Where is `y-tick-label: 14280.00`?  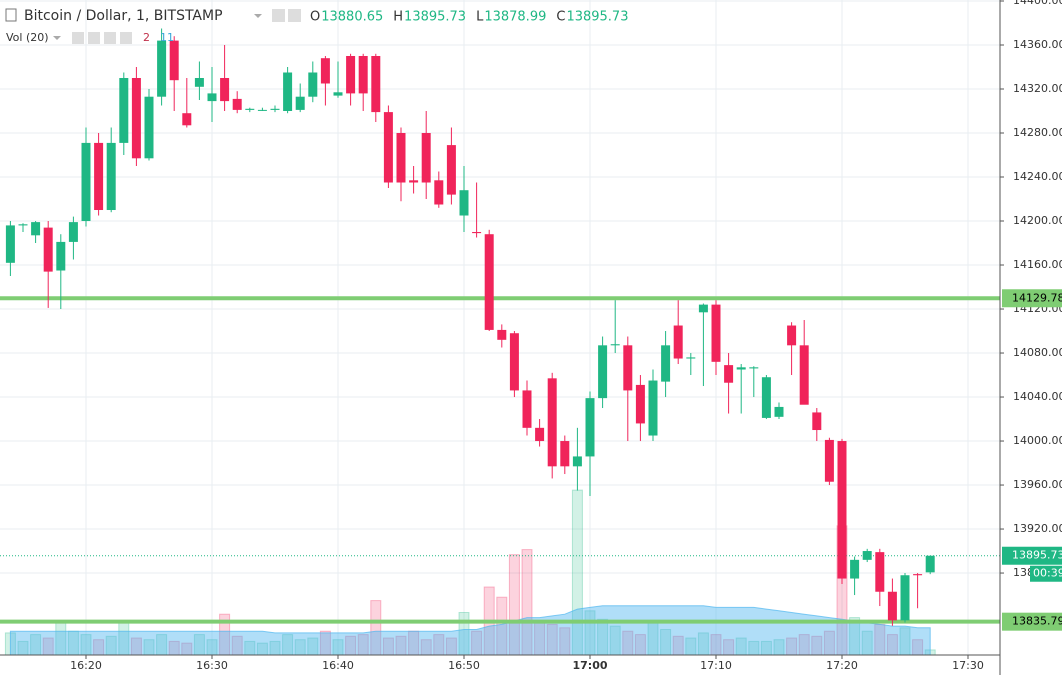
y-tick-label: 14280.00 is located at coordinates (1037, 132).